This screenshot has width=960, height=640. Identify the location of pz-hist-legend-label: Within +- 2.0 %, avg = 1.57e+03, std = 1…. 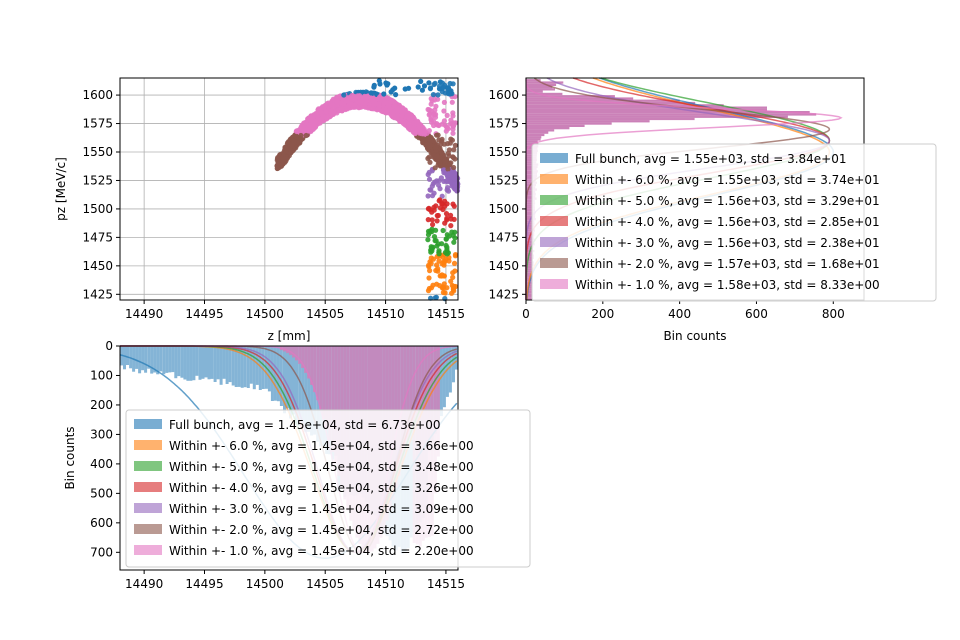
(727, 264).